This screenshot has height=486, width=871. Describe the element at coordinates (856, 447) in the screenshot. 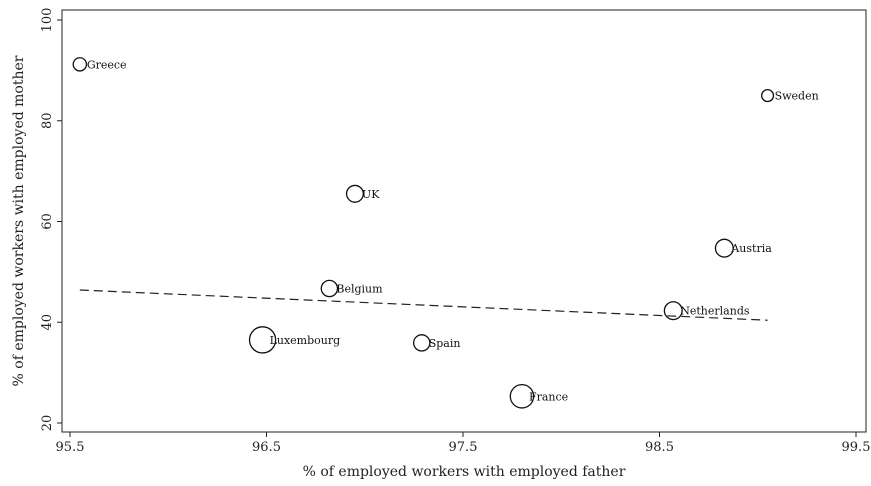

I see `x-tick-label: 99.5` at that location.